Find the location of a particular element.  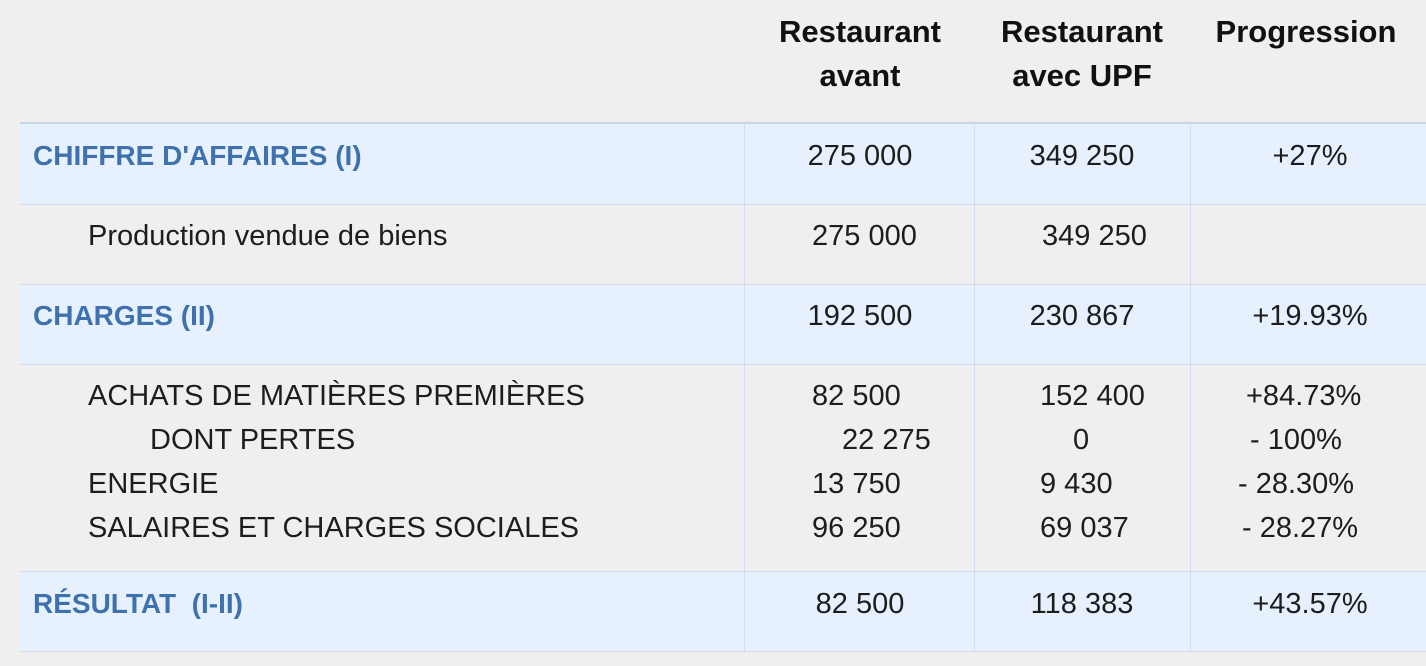

row-label-production: Production vendue de biens is located at coordinates (268, 236).